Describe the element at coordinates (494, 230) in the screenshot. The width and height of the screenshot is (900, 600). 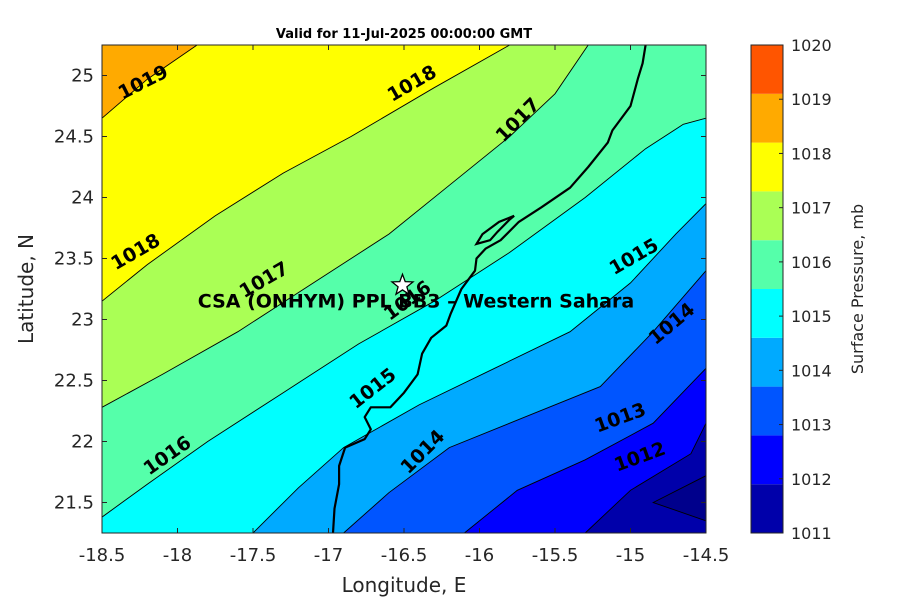
I see `coastline-peninsula` at that location.